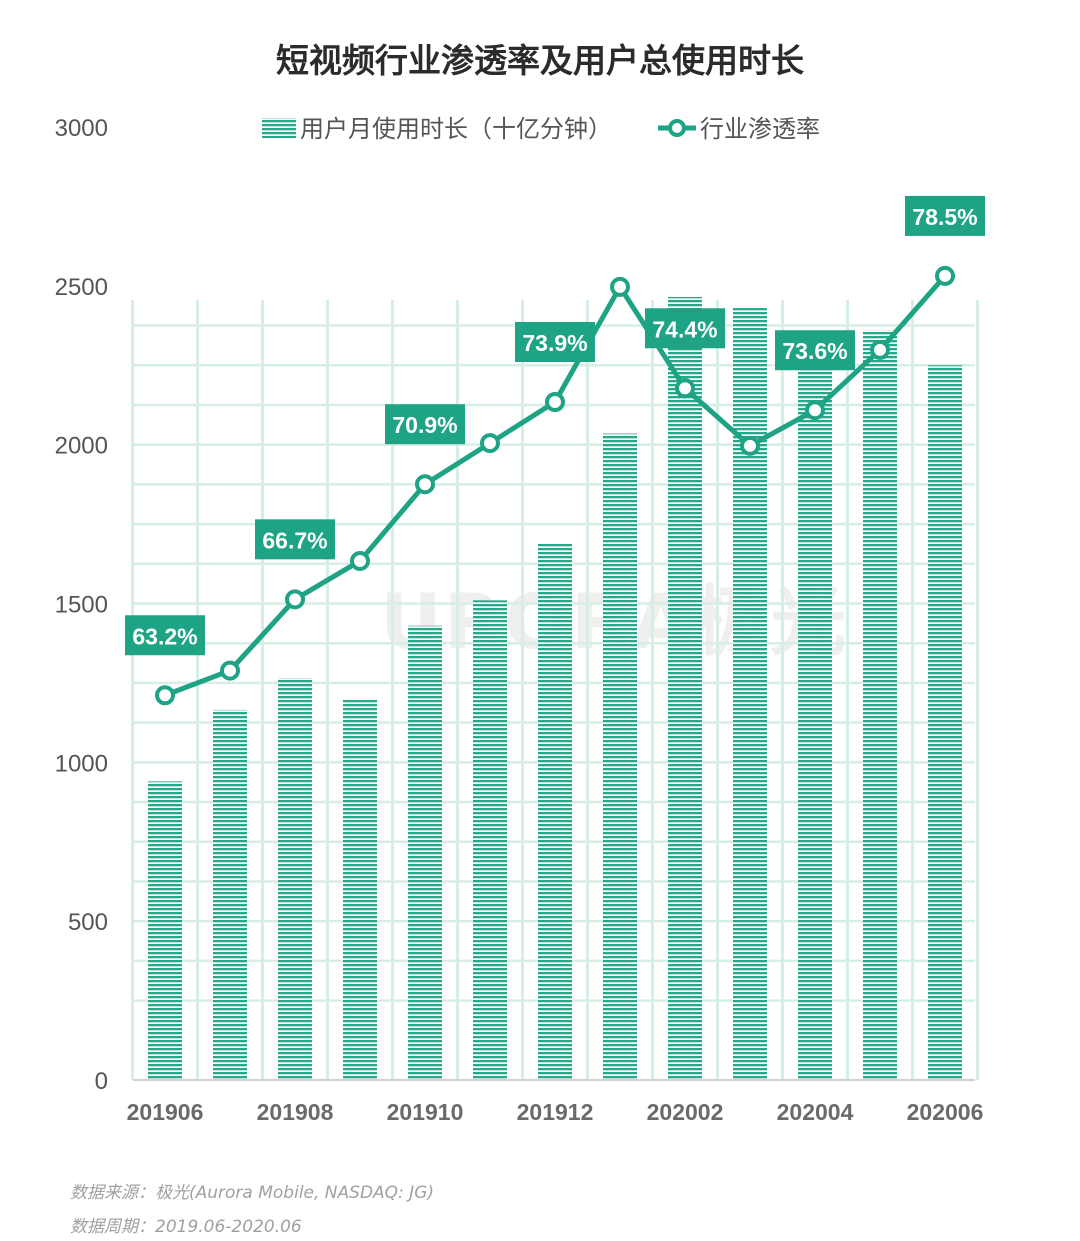 The image size is (1080, 1241). What do you see at coordinates (555, 1112) in the screenshot?
I see `x-tick-label: 201912` at bounding box center [555, 1112].